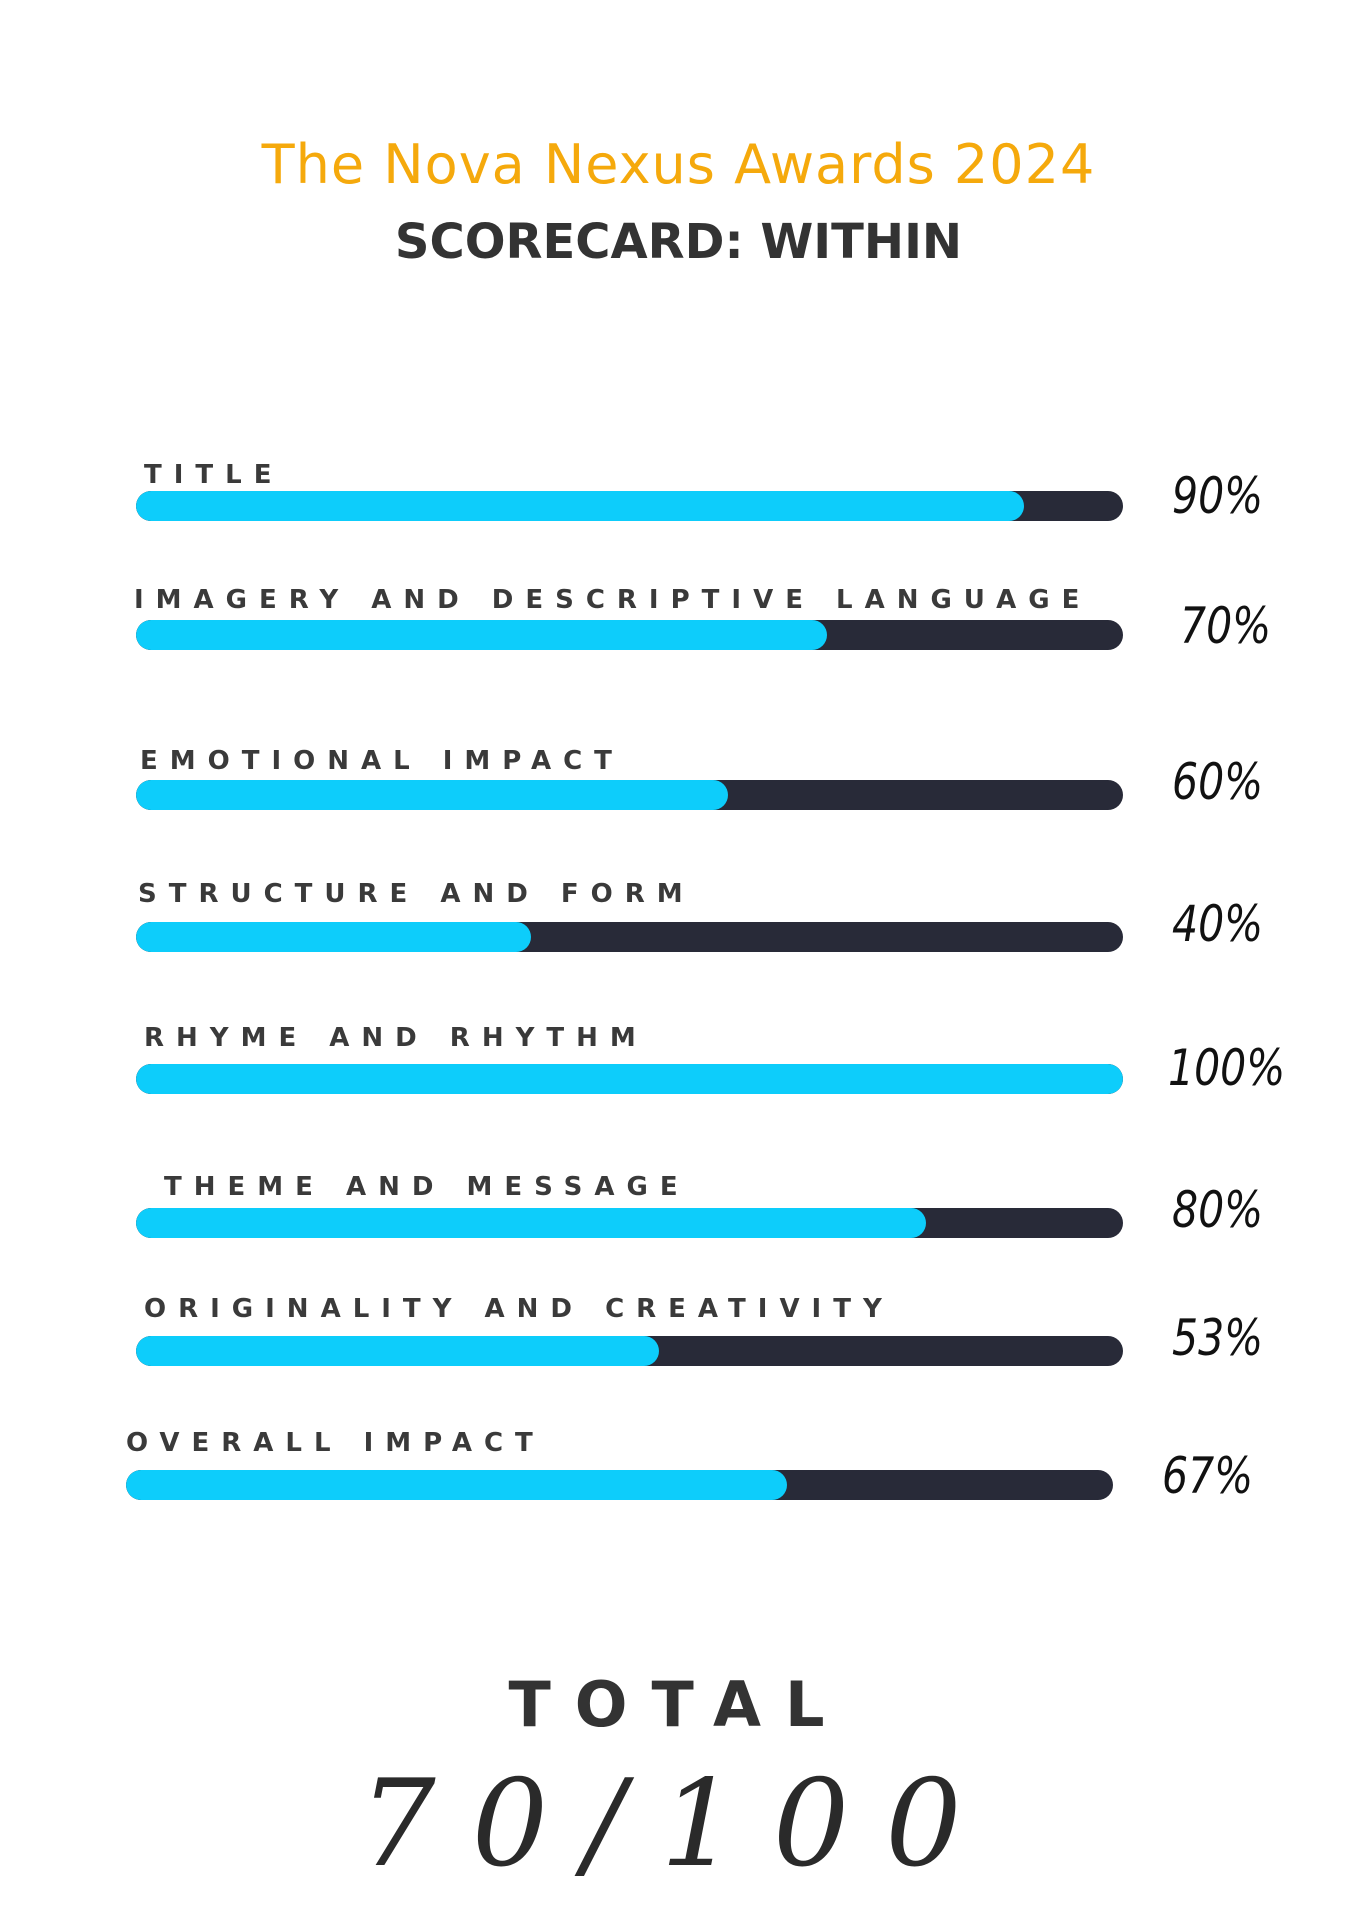 The width and height of the screenshot is (1357, 1920). What do you see at coordinates (214, 475) in the screenshot?
I see `score-label: TITLE` at bounding box center [214, 475].